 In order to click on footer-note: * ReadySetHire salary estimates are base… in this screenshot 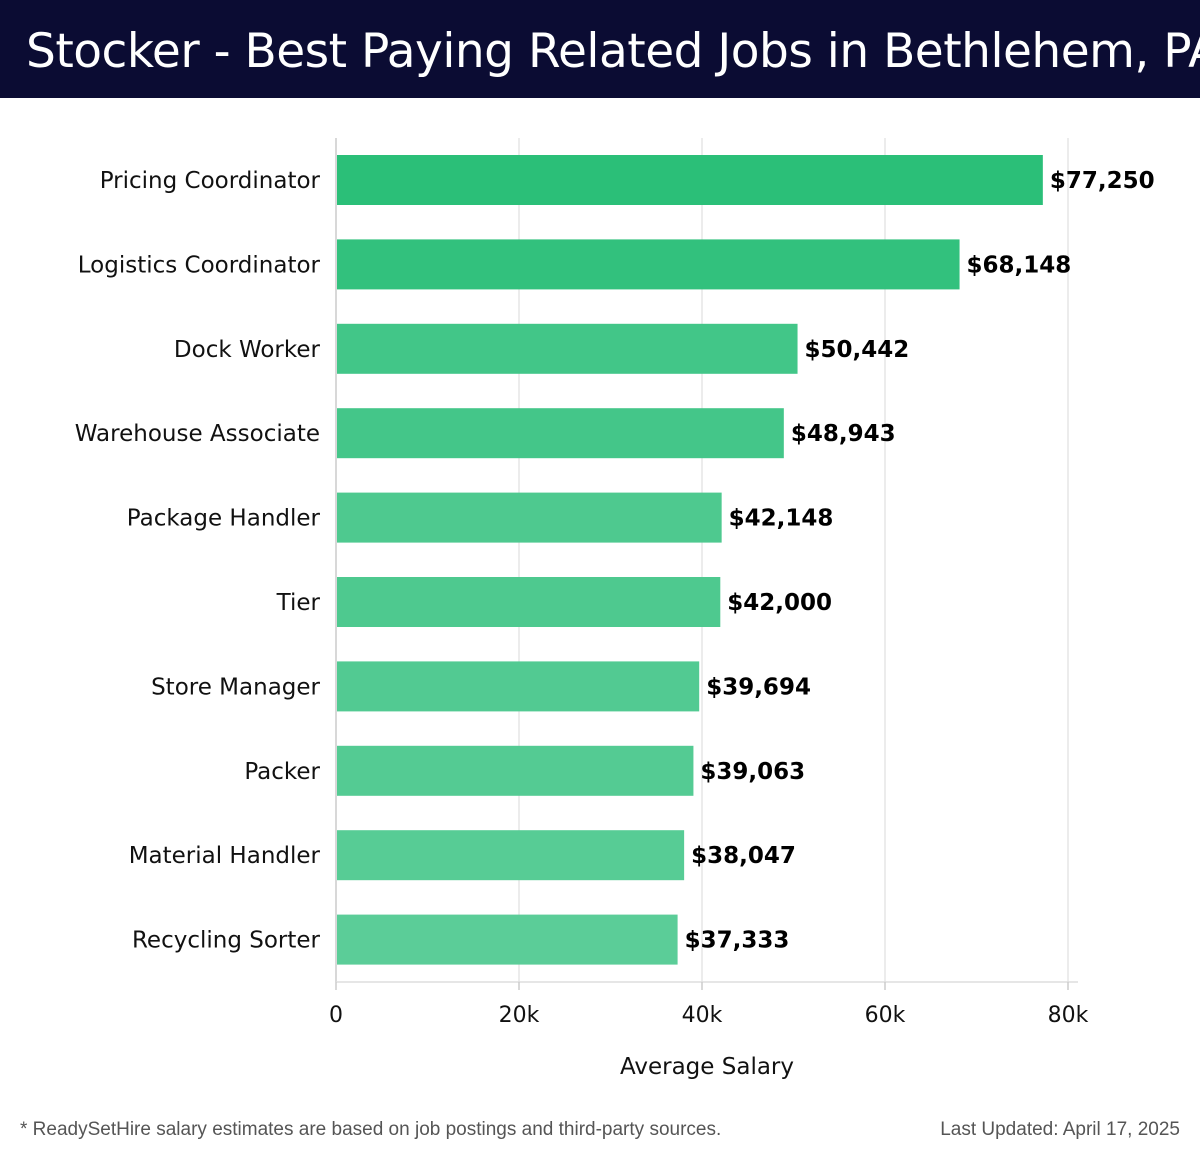, I will do `click(371, 1129)`.